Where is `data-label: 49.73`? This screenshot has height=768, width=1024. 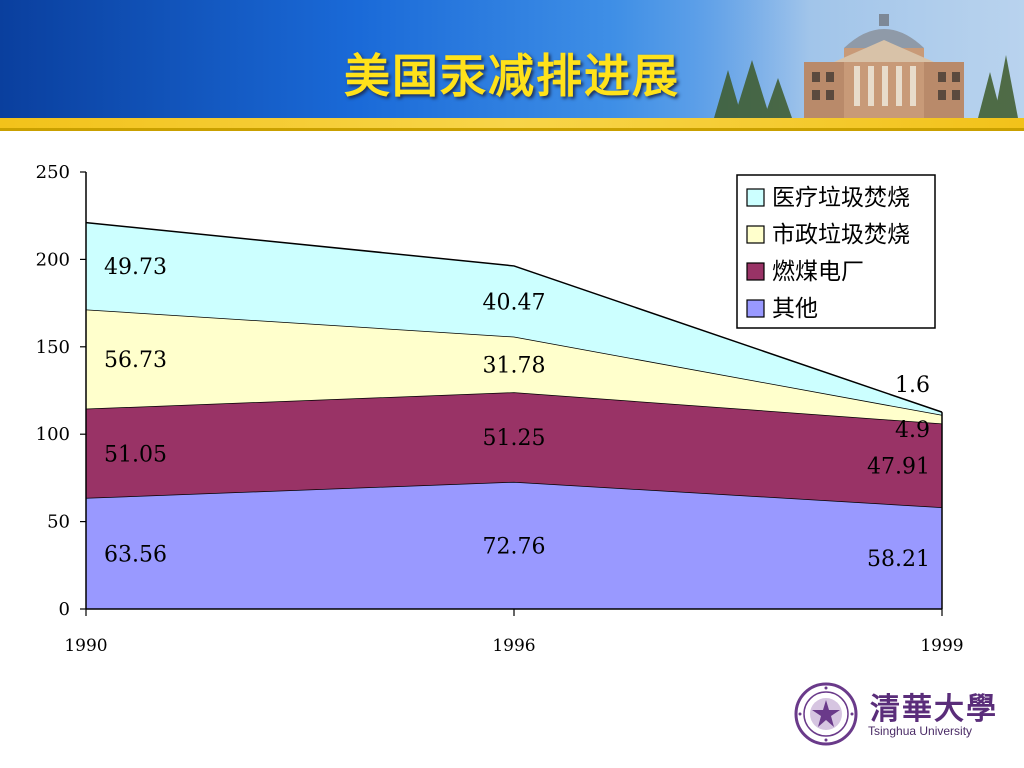 data-label: 49.73 is located at coordinates (135, 267).